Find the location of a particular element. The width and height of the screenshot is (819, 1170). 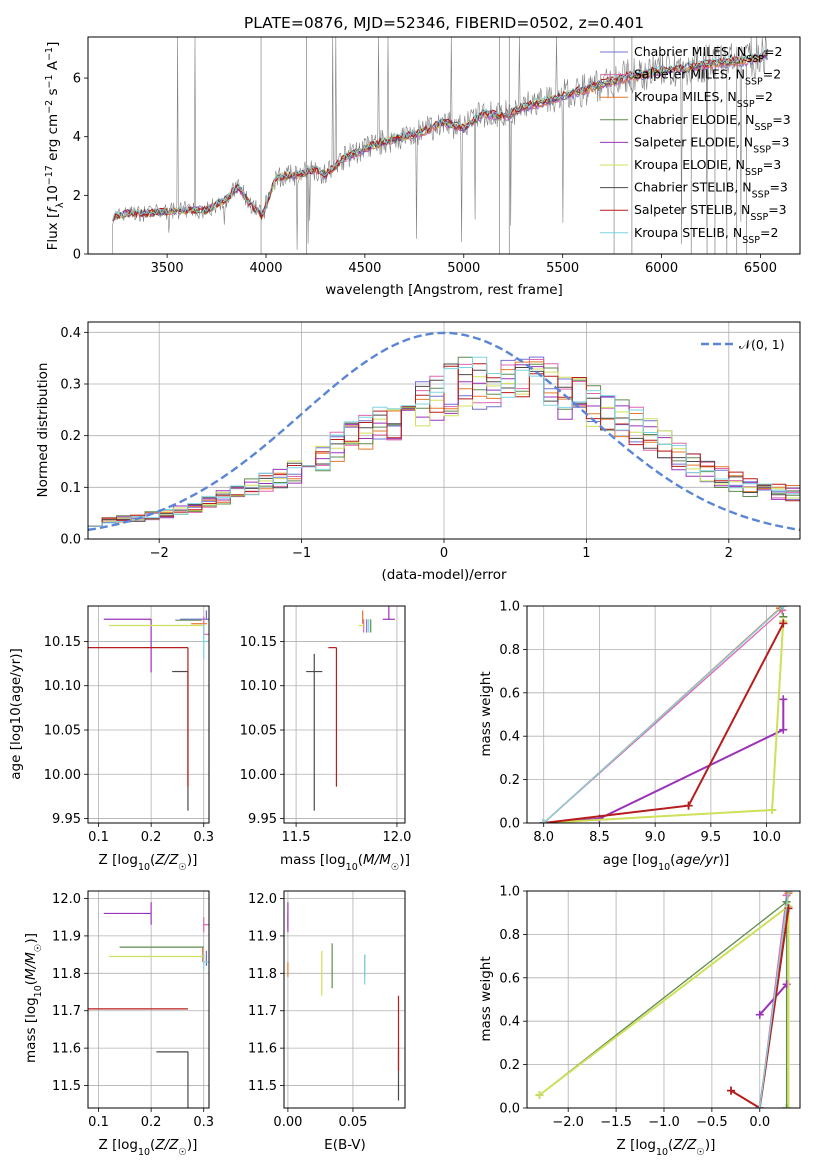

y-tick-label: 0.3 is located at coordinates (70, 385).